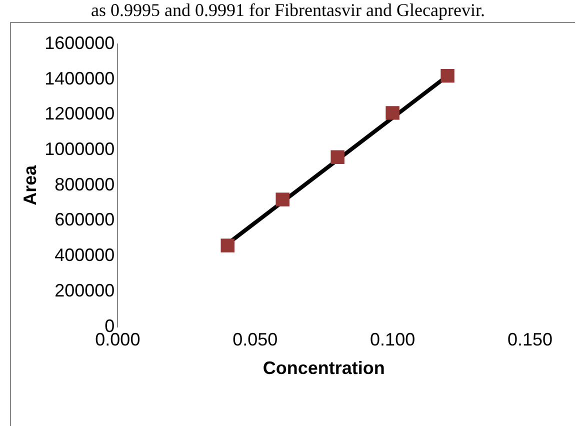 This screenshot has width=576, height=426. I want to click on y-tick-label: 200000, so click(84, 290).